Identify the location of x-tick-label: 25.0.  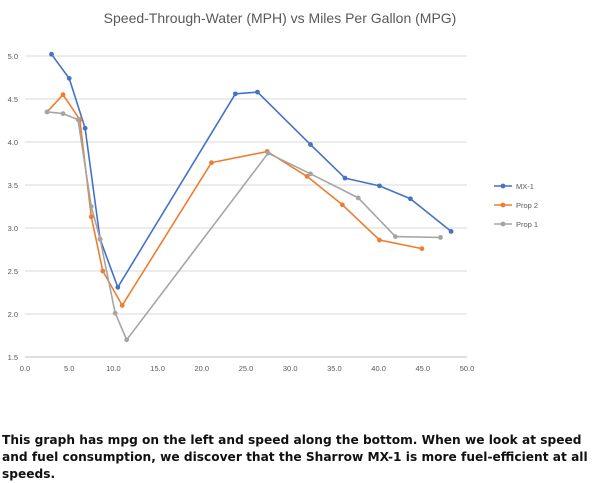
(246, 368).